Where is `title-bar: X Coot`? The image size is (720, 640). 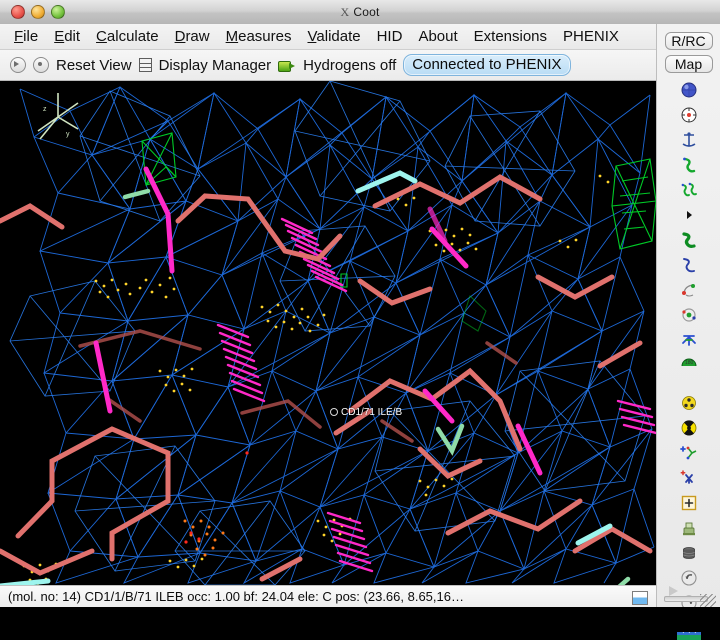
title-bar: X Coot is located at coordinates (360, 12).